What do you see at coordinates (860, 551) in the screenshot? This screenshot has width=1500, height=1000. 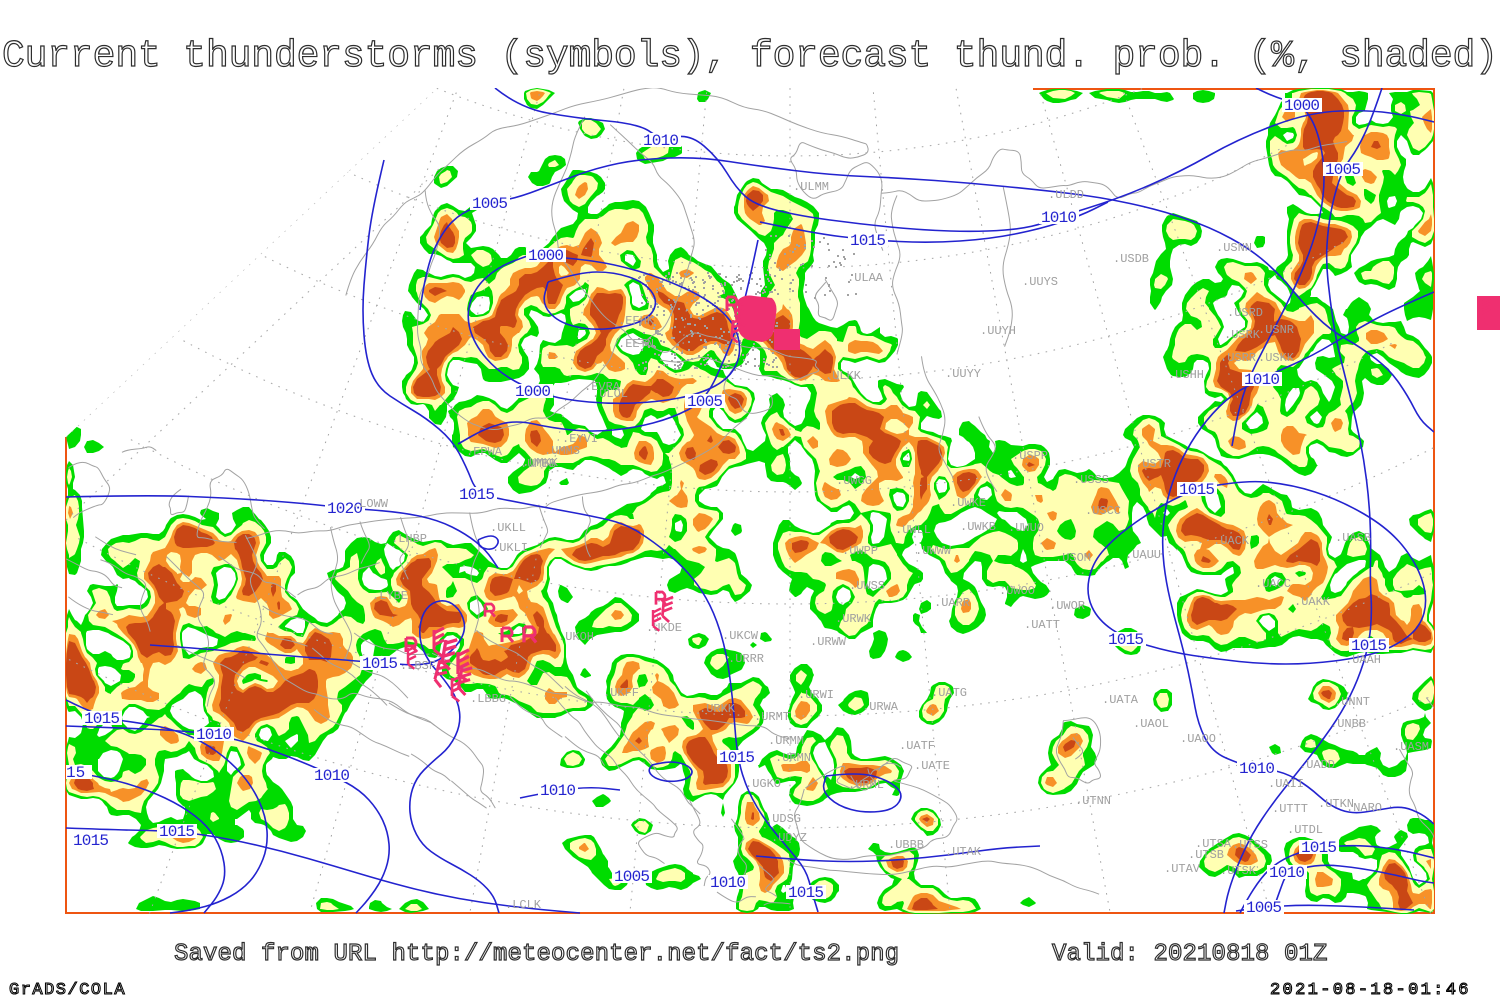 I see `svg-text: .UWPP` at bounding box center [860, 551].